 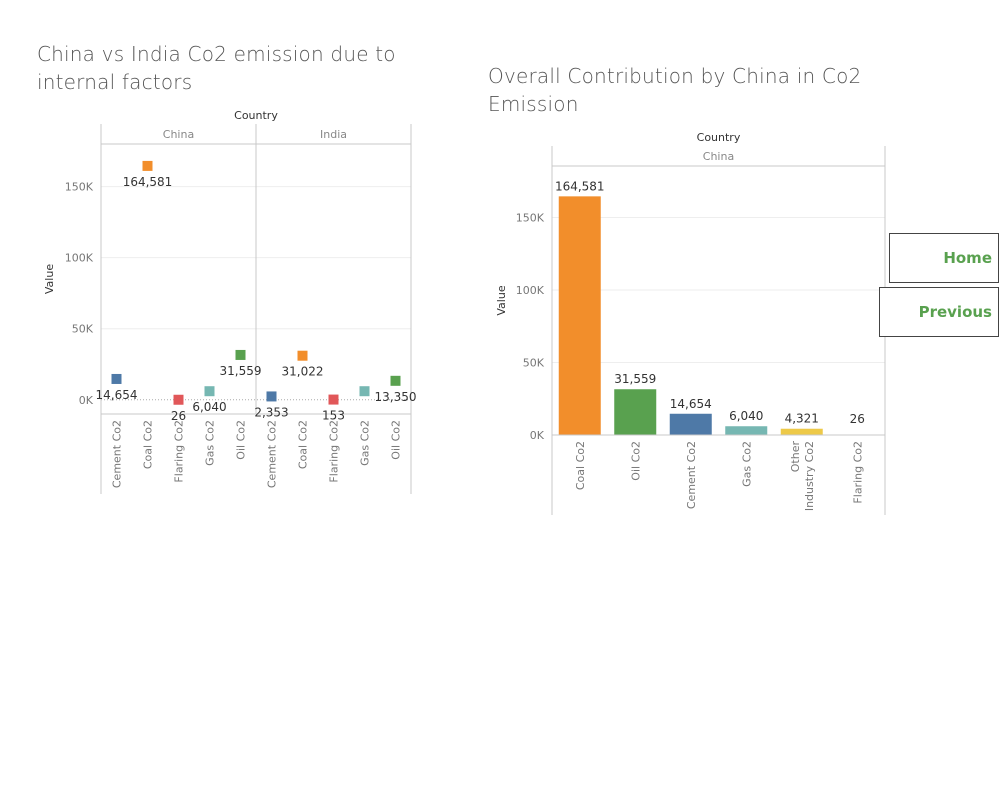 What do you see at coordinates (635, 379) in the screenshot?
I see `data-label-oil-co2: 31,559` at bounding box center [635, 379].